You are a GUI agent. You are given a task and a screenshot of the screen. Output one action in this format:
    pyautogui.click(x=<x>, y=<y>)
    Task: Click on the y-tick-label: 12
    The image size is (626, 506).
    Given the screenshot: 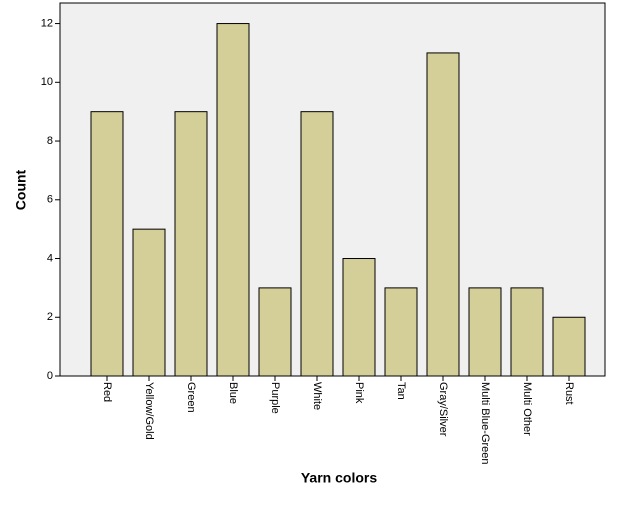 What is the action you would take?
    pyautogui.click(x=47, y=23)
    